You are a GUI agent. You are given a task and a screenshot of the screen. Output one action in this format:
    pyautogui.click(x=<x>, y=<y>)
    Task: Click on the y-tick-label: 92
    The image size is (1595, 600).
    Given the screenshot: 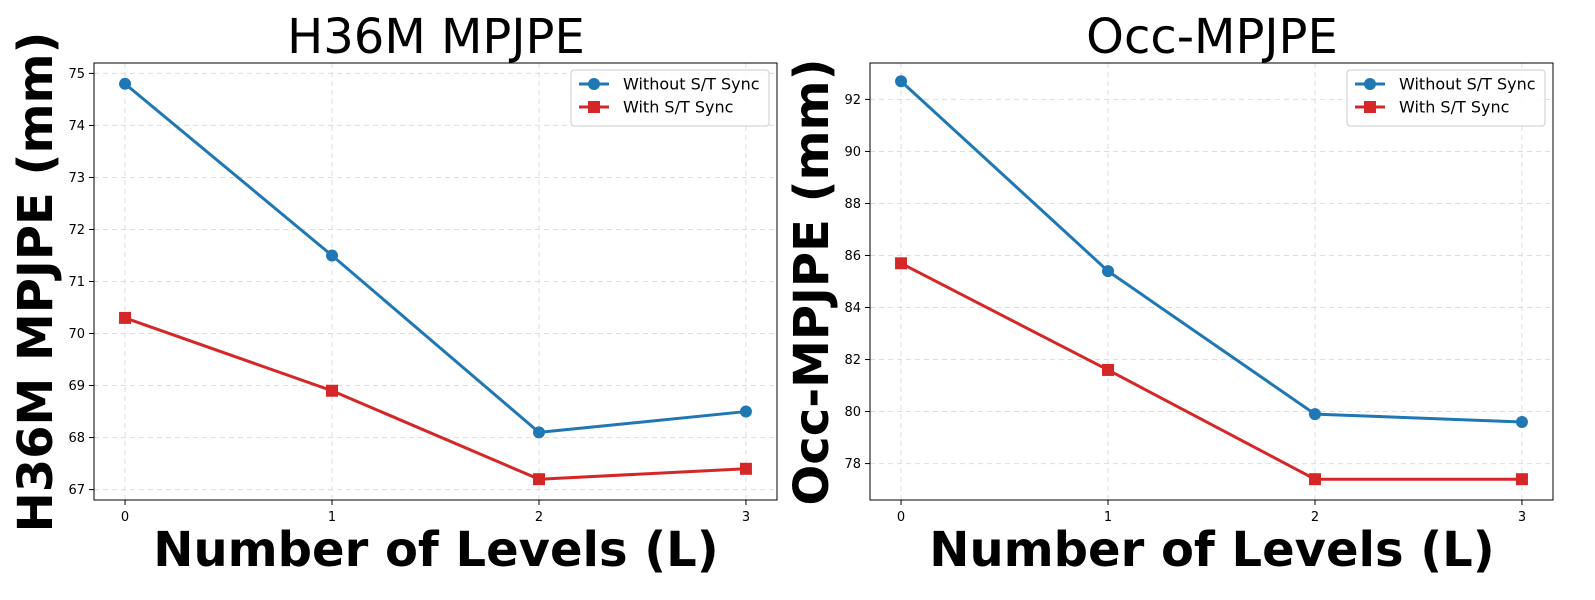 What is the action you would take?
    pyautogui.click(x=852, y=100)
    